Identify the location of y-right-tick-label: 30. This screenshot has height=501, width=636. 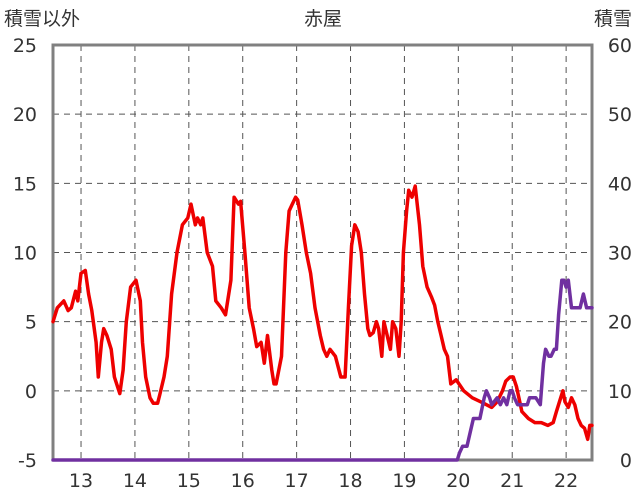
(620, 254).